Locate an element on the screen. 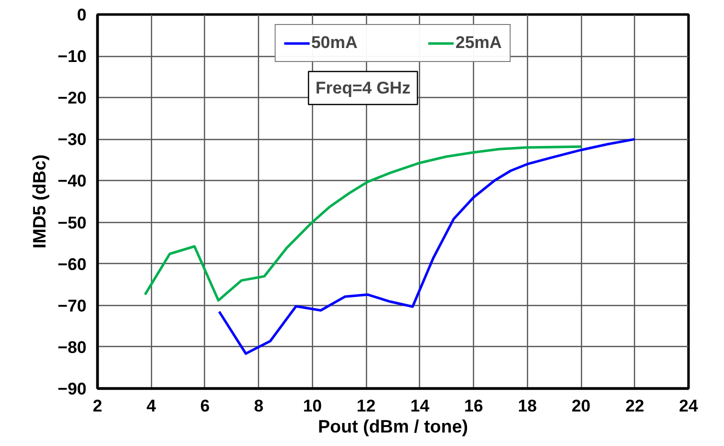 The image size is (724, 446). x-tick-label: 12 is located at coordinates (366, 406).